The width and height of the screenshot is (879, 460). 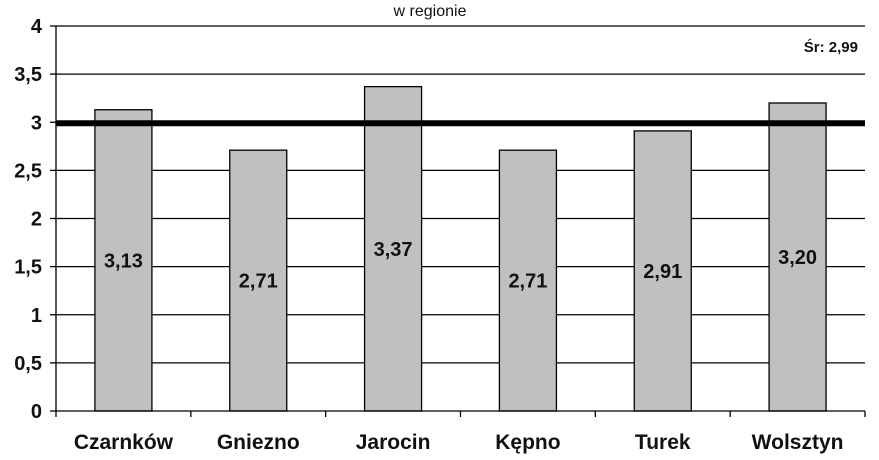 What do you see at coordinates (28, 171) in the screenshot?
I see `y-tick-label: 2,5` at bounding box center [28, 171].